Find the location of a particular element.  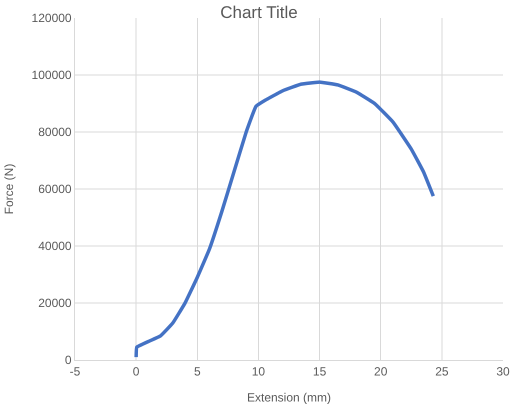

x-tick-label: 10 is located at coordinates (259, 371).